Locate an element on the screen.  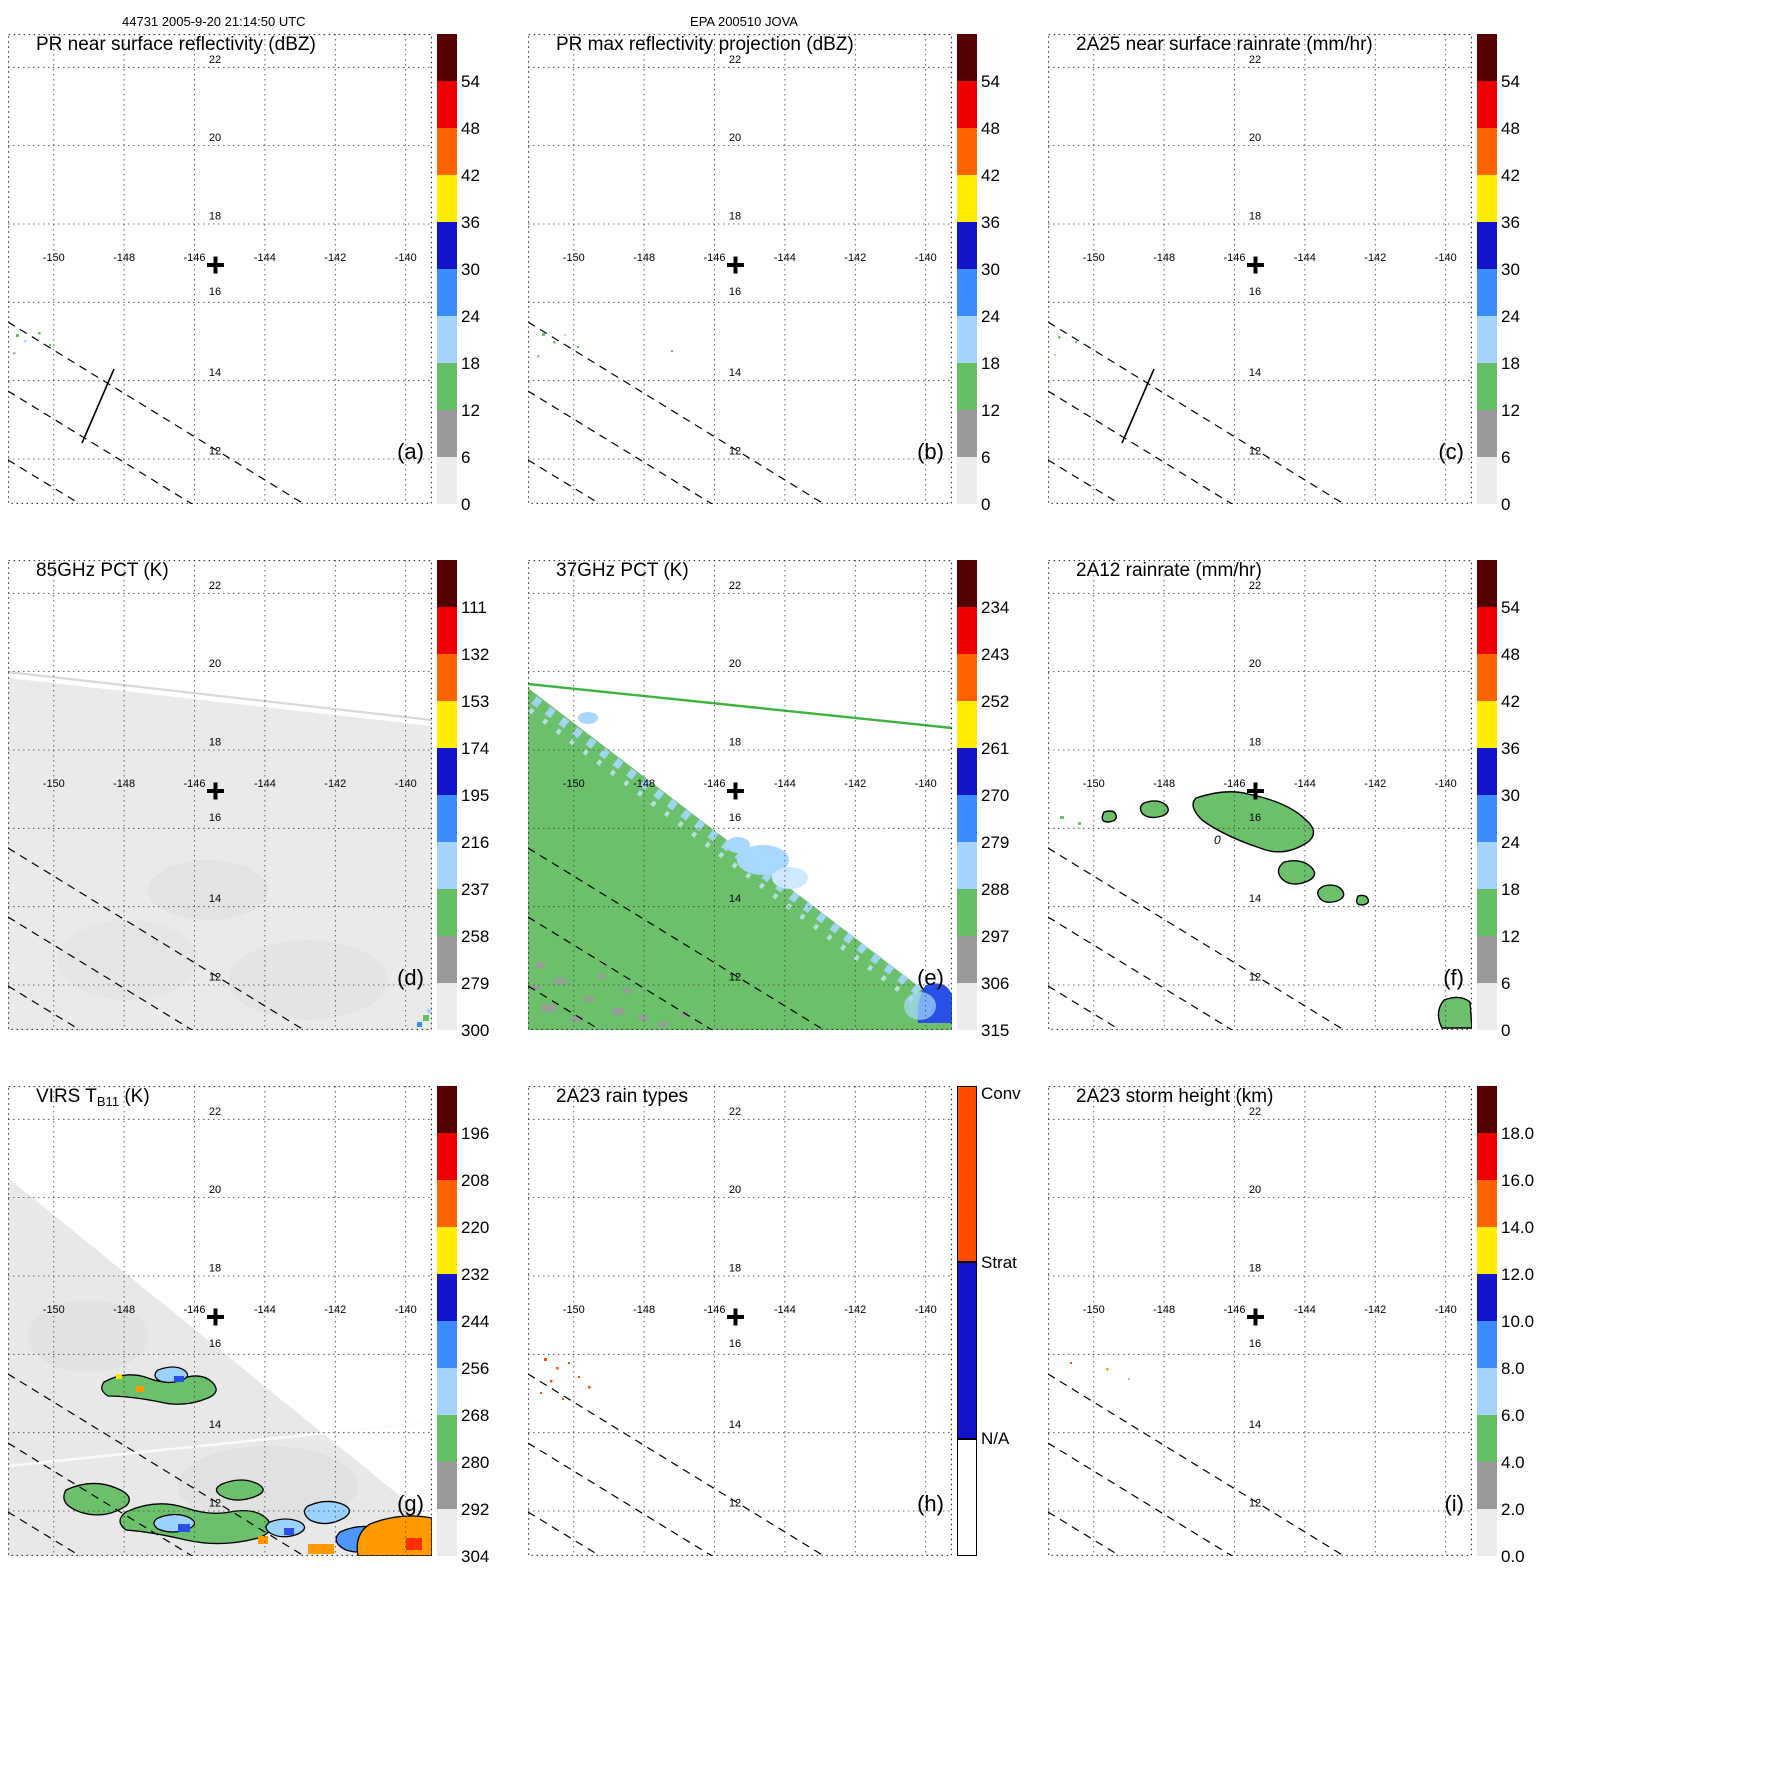
colorbar-tick: 280 is located at coordinates (475, 1462).